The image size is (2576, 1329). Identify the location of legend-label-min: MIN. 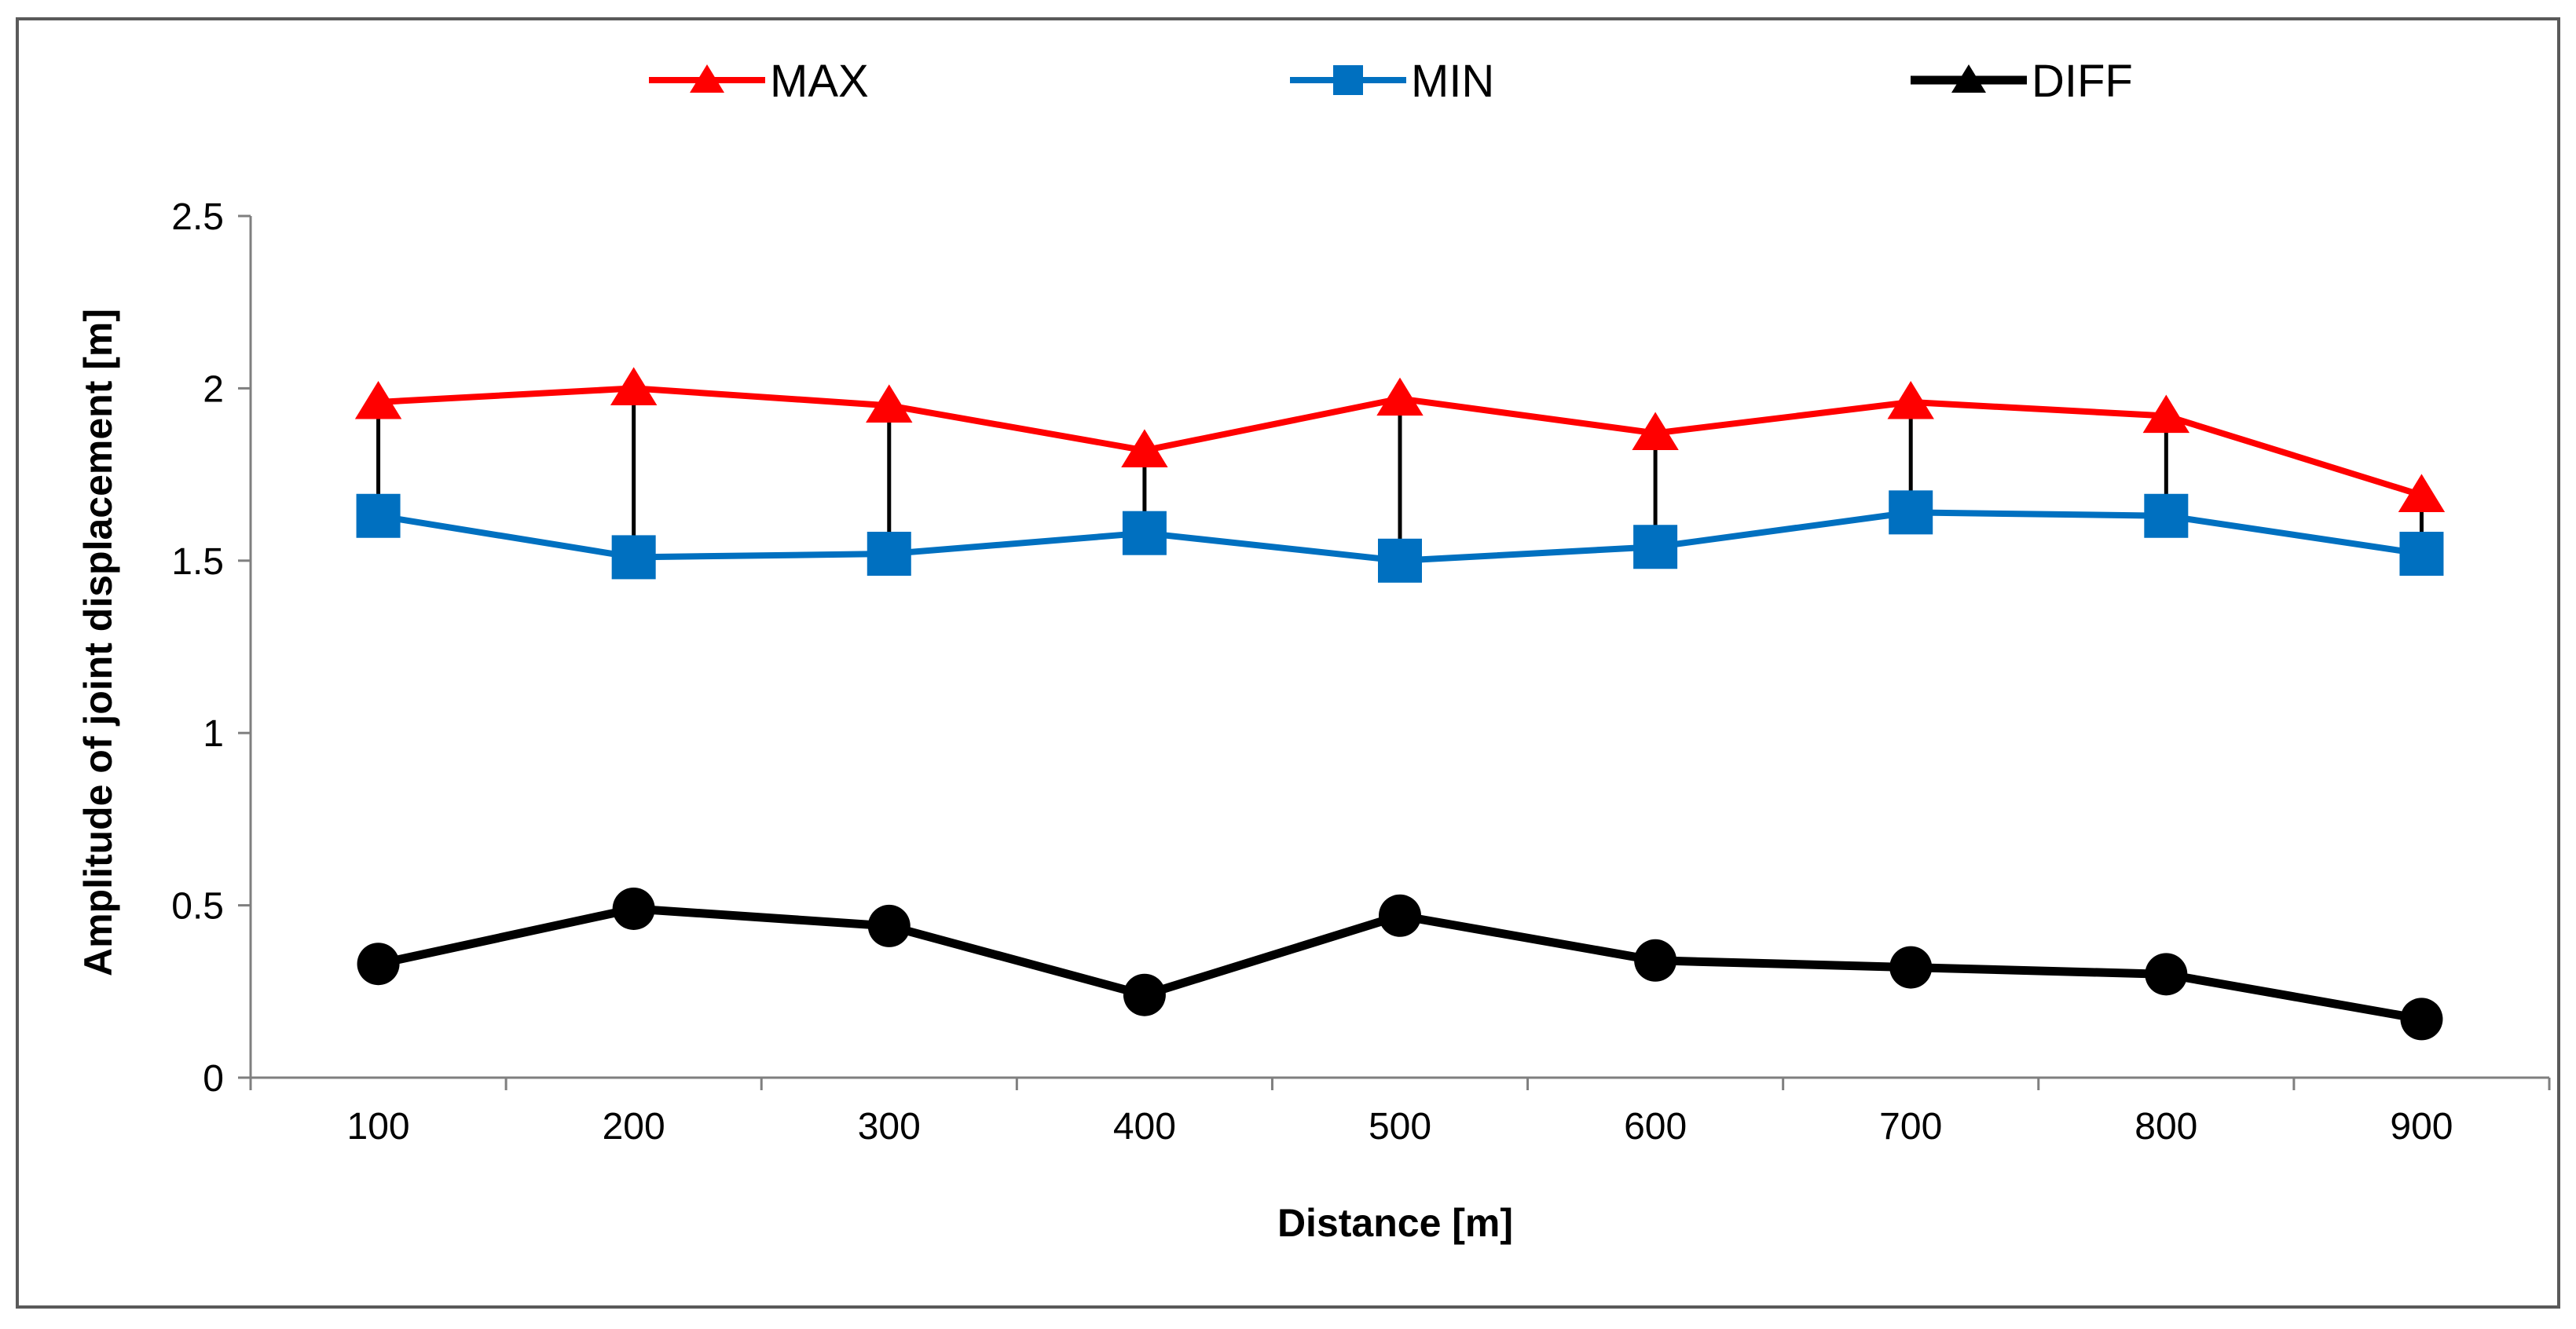
(1452, 81).